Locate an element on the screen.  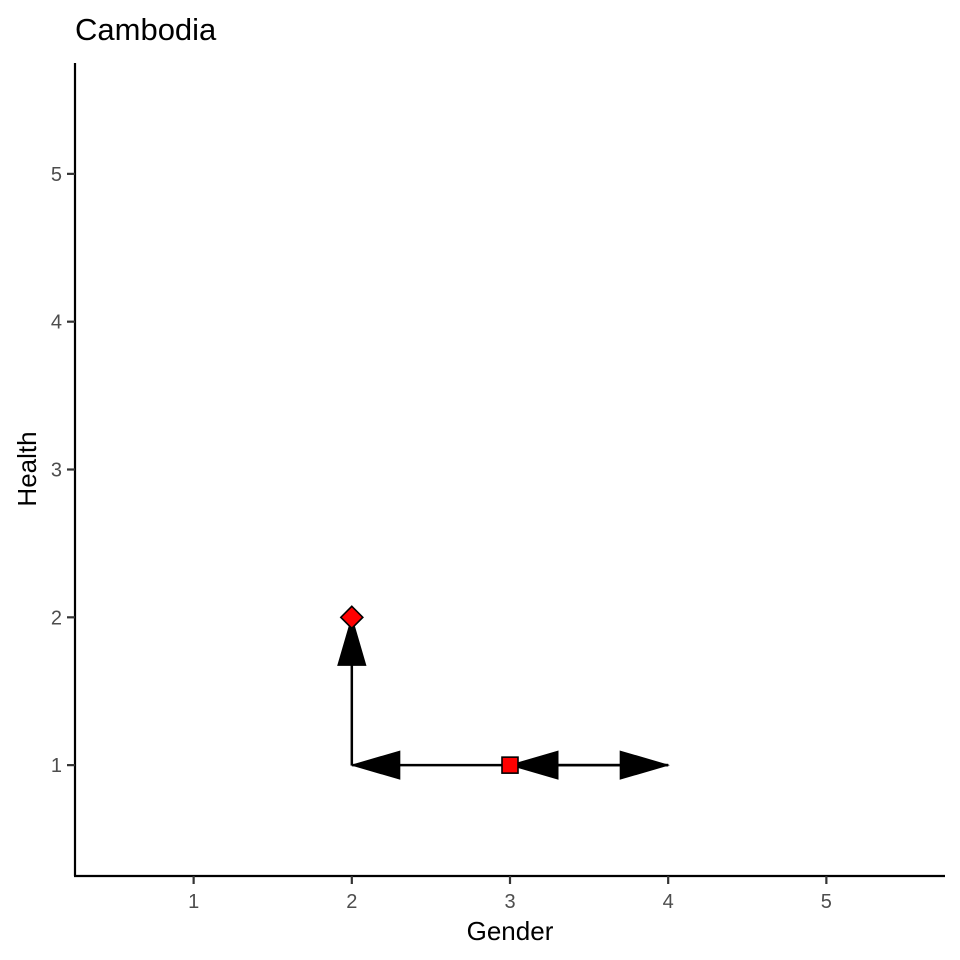
y-tick-label: 5 is located at coordinates (56, 175).